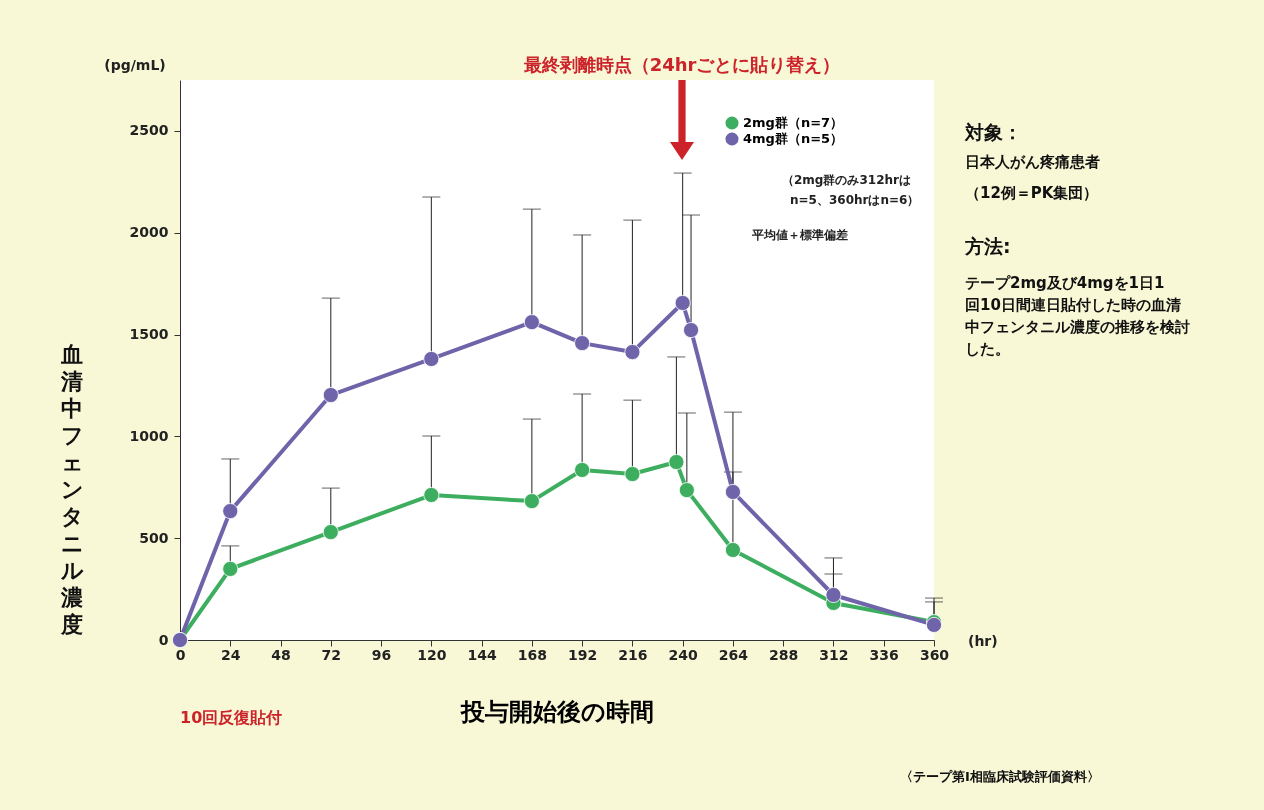 The image size is (1264, 810). I want to click on legend-label: 2mg群（n=7）, so click(793, 122).